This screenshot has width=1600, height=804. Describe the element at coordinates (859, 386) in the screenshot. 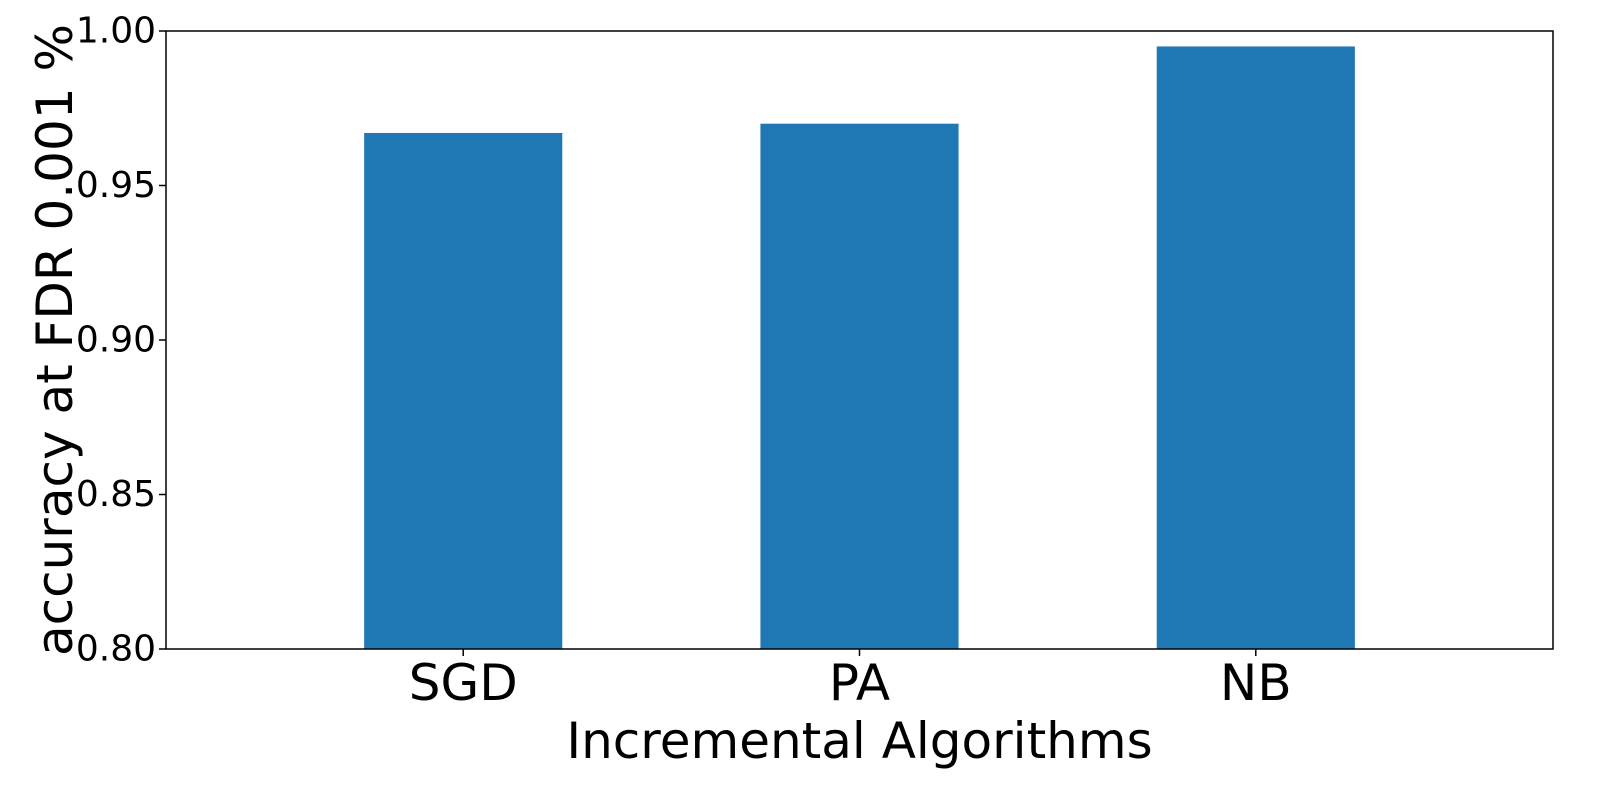

I see `bar-pa` at that location.